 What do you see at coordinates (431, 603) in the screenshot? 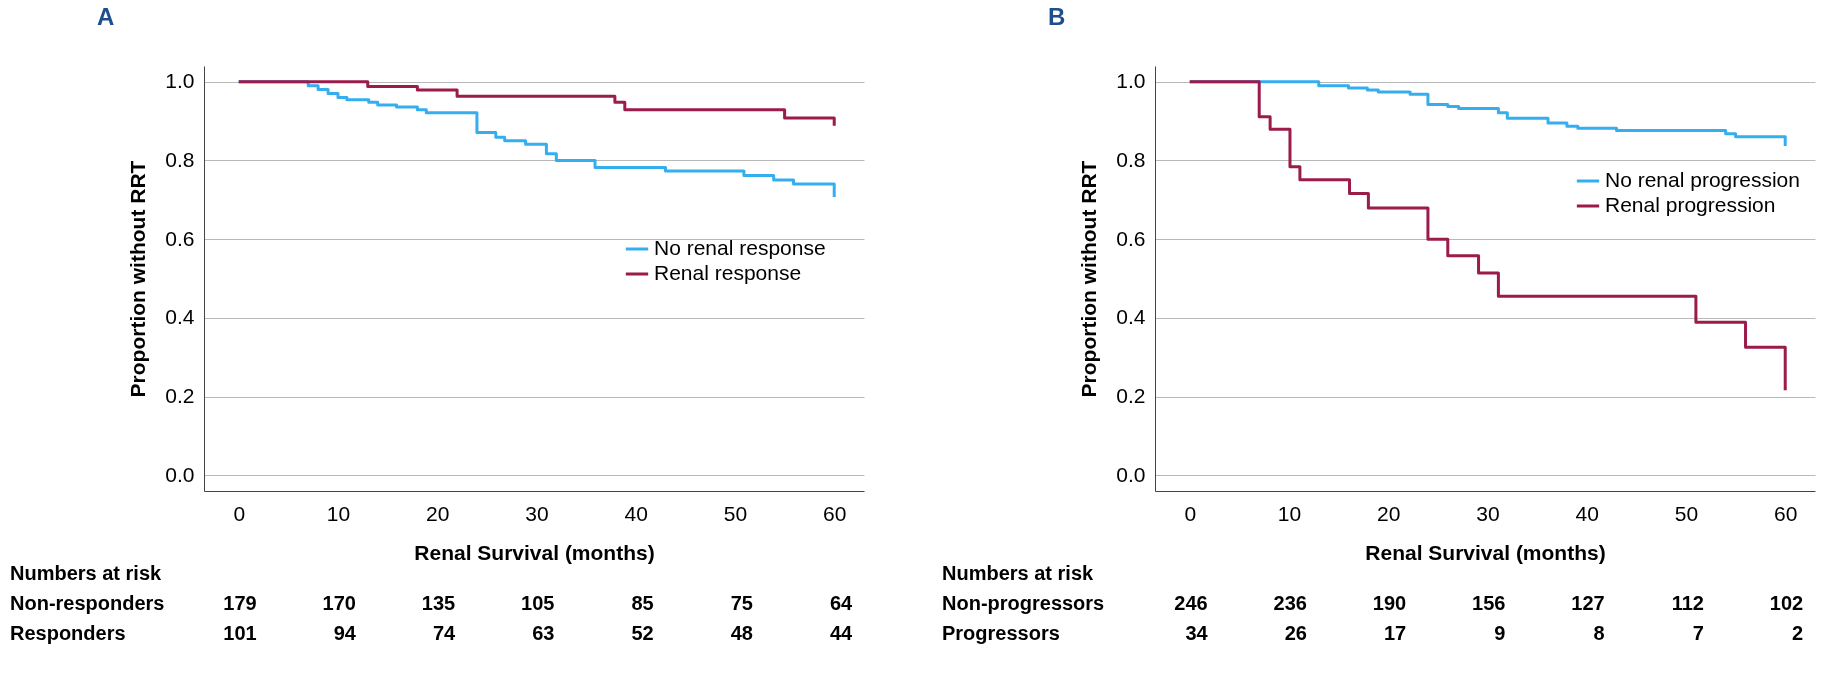
I see `text: Non-responders 179 170 135 105 85 75 64` at bounding box center [431, 603].